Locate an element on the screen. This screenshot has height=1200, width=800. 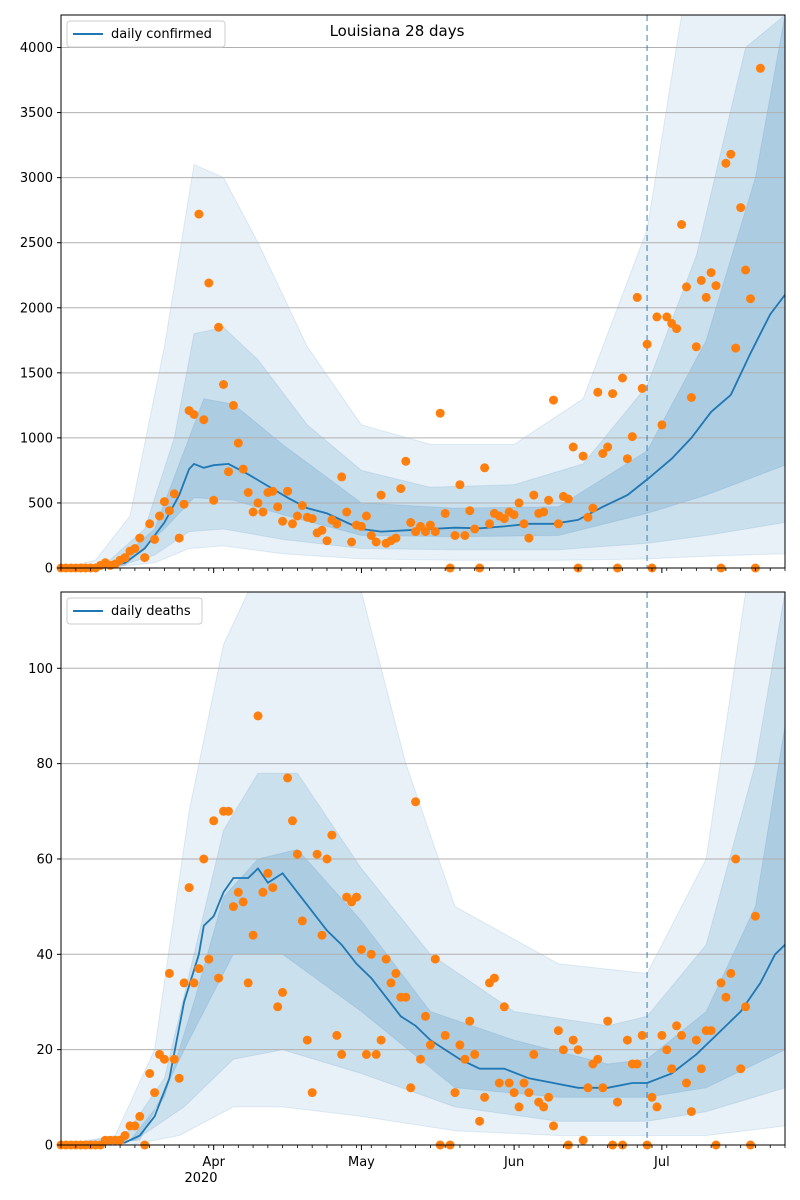
legend-label: daily confirmed is located at coordinates (161, 34).